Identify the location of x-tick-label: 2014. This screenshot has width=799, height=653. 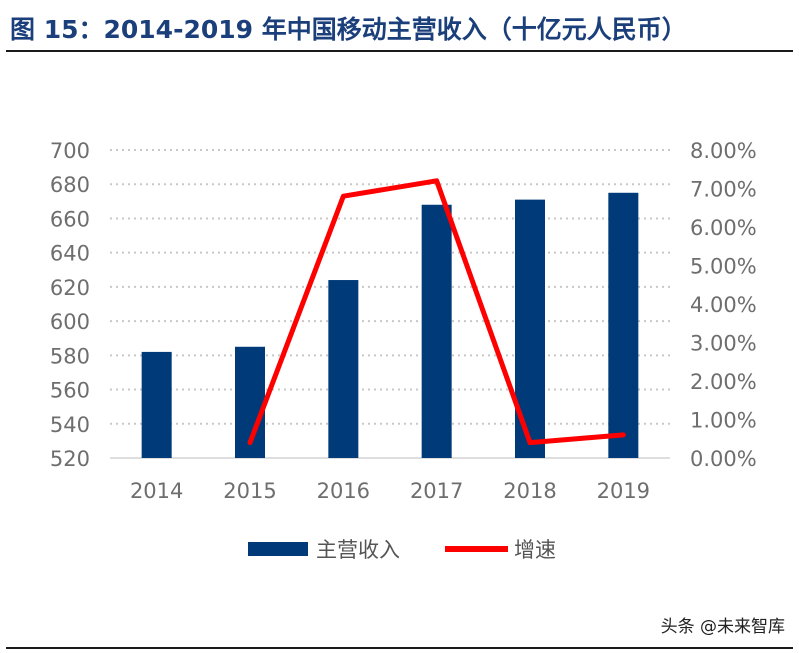
(156, 491).